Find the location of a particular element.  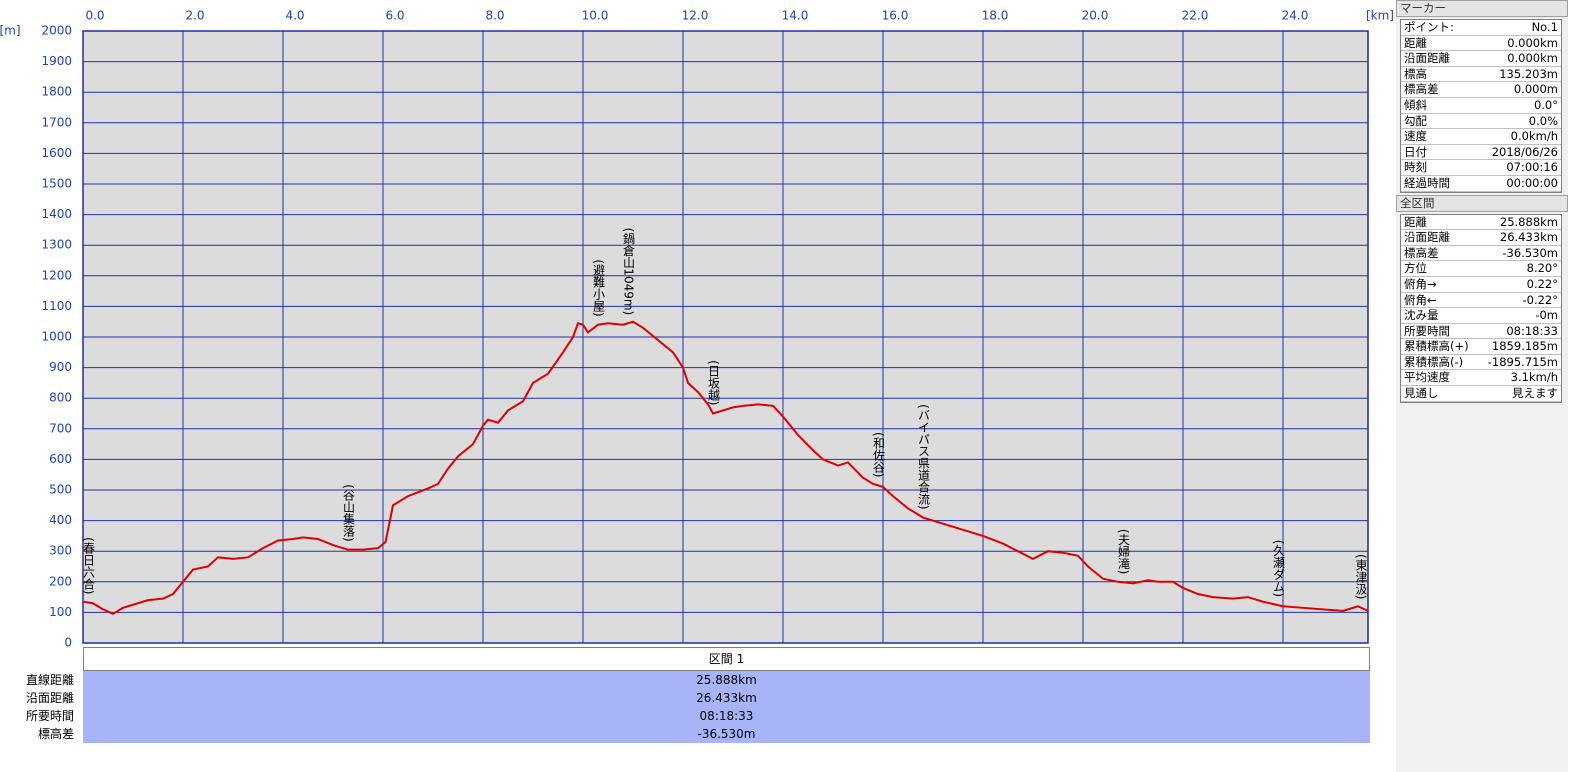

row-label: 直線距離 is located at coordinates (49, 680).